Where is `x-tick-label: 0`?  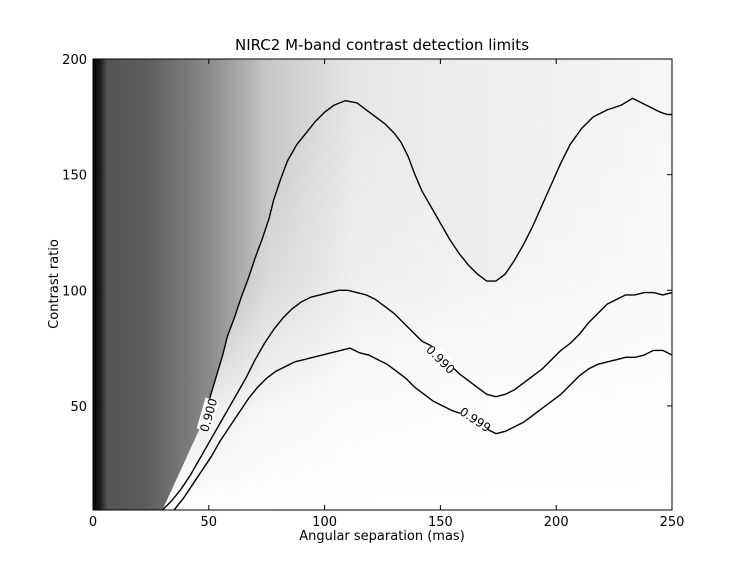 x-tick-label: 0 is located at coordinates (93, 522).